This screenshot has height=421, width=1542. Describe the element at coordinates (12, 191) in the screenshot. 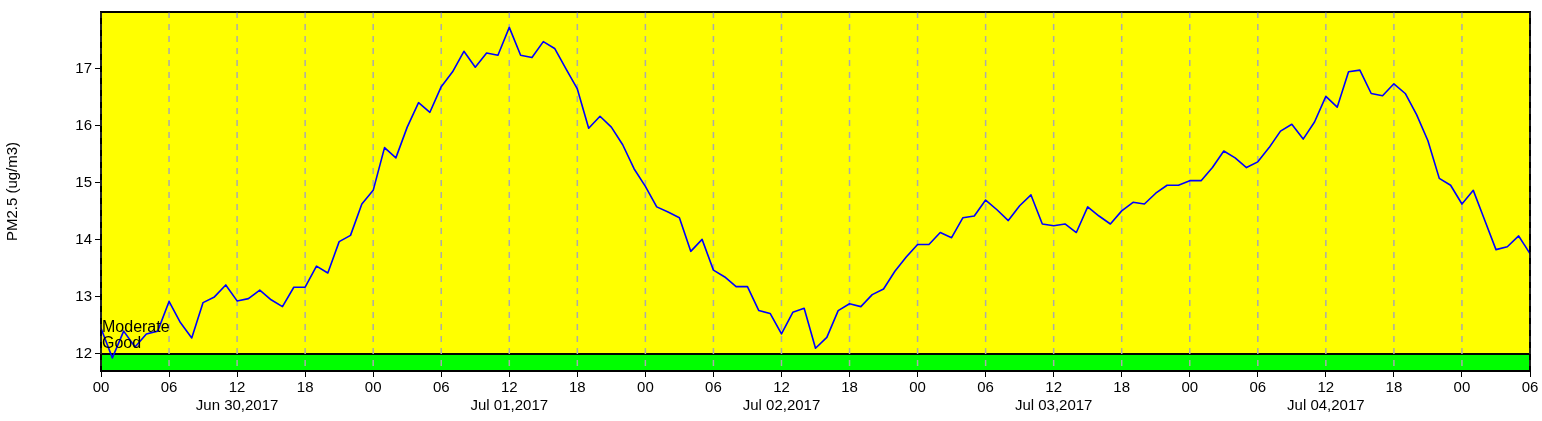

I see `y-axis-title: PM2.5 (ug/m3)` at that location.